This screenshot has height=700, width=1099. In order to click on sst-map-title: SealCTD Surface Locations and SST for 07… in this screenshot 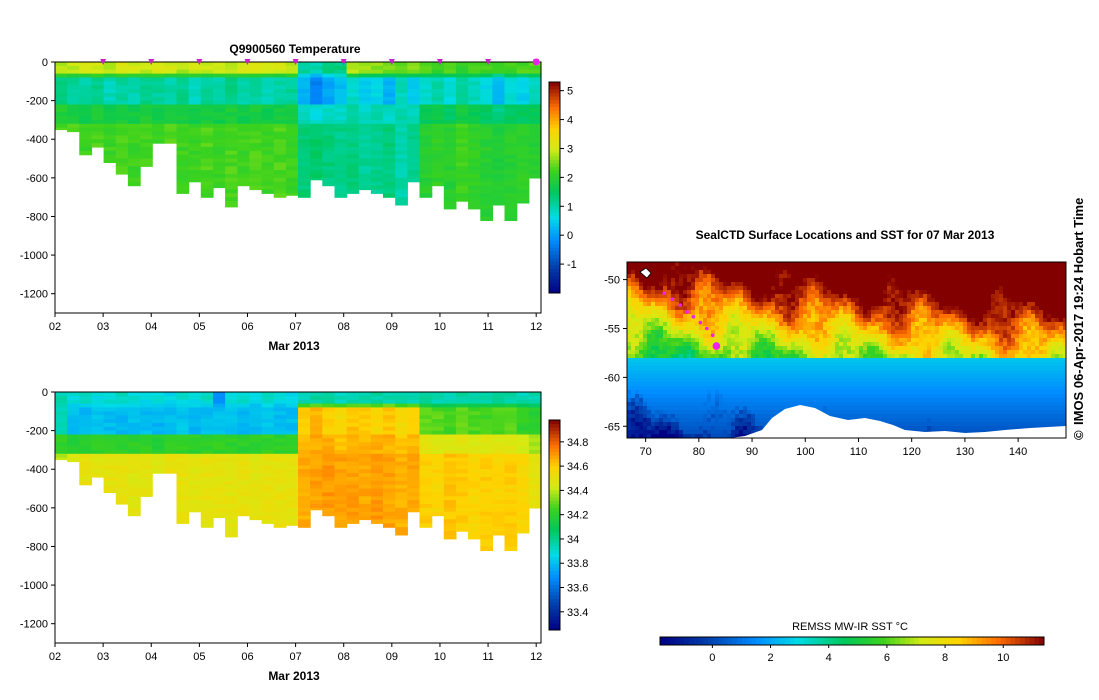, I will do `click(845, 235)`.